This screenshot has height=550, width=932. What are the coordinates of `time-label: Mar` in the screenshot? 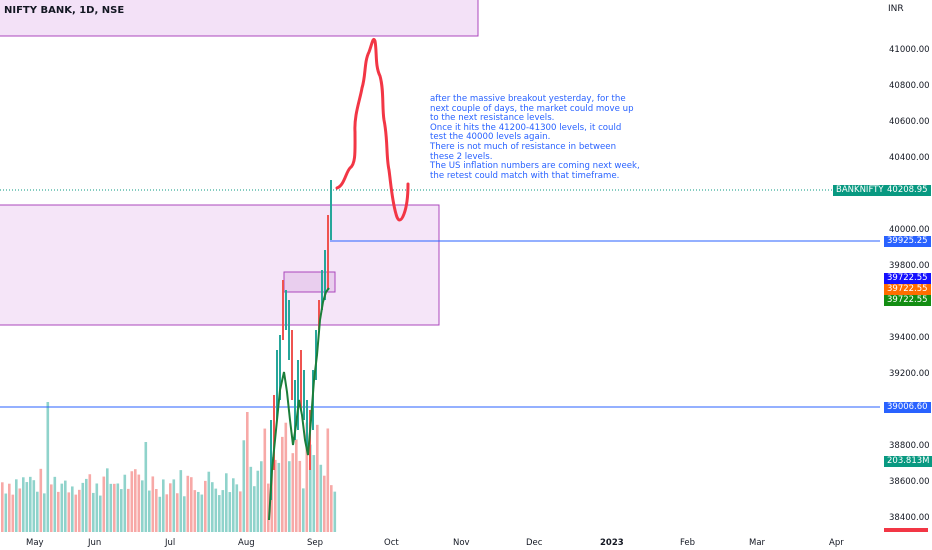 It's located at (757, 543).